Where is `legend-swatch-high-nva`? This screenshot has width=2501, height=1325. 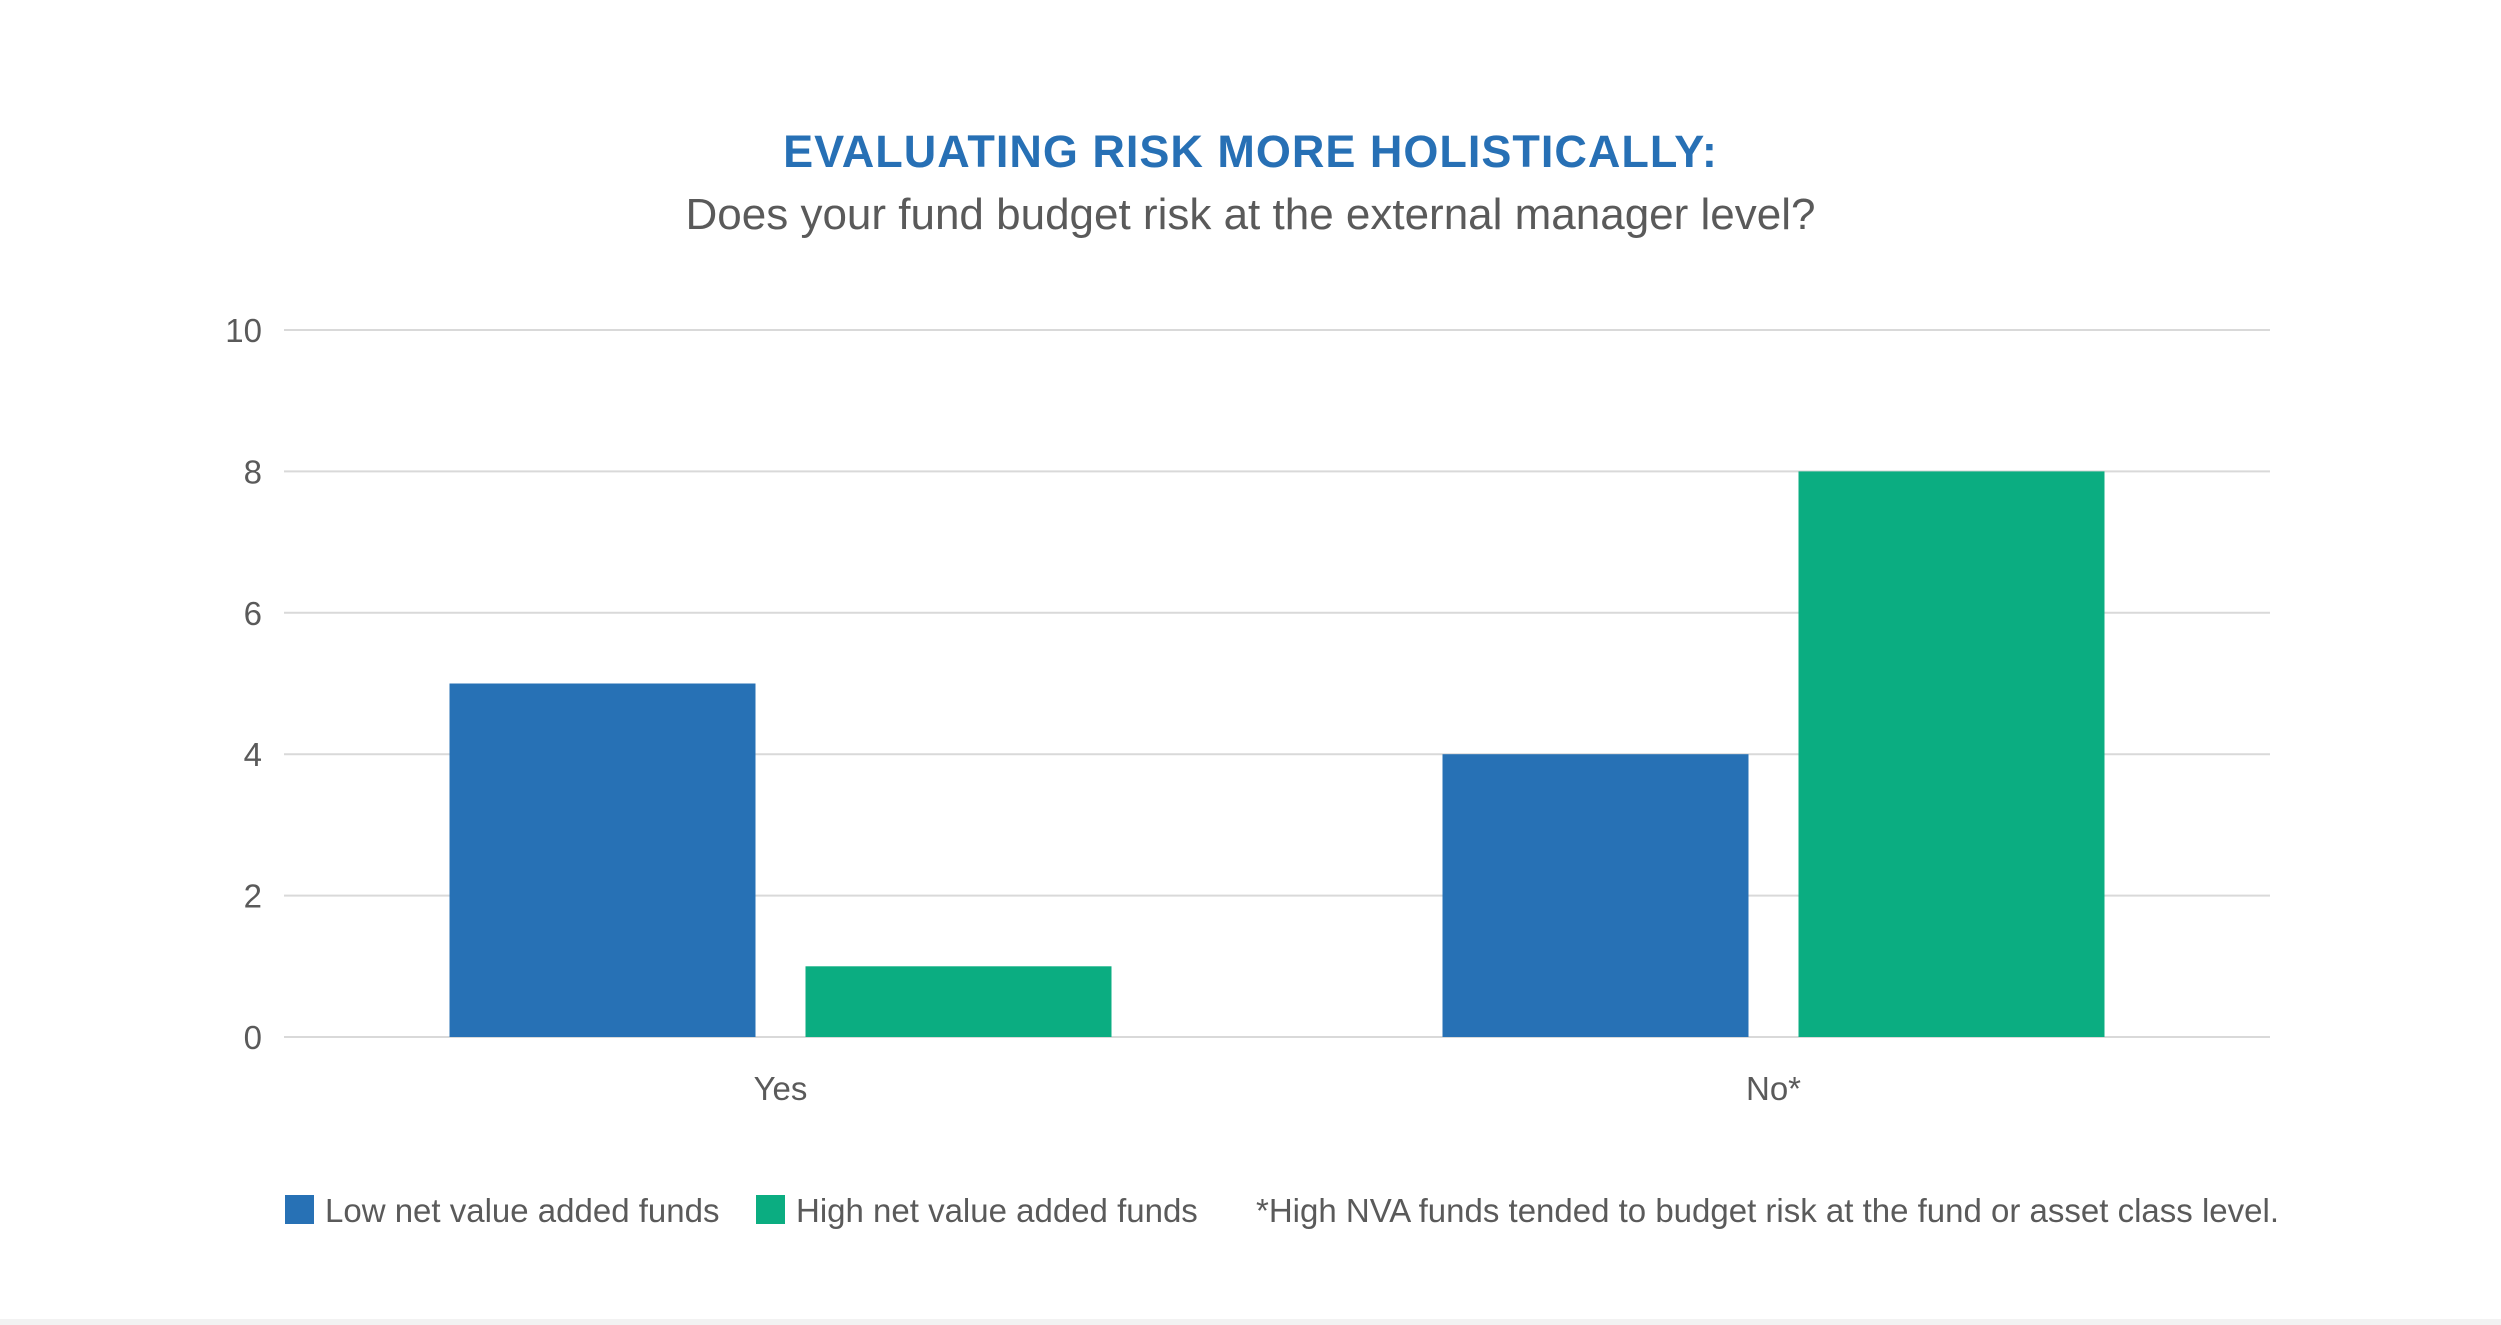 legend-swatch-high-nva is located at coordinates (770, 1209).